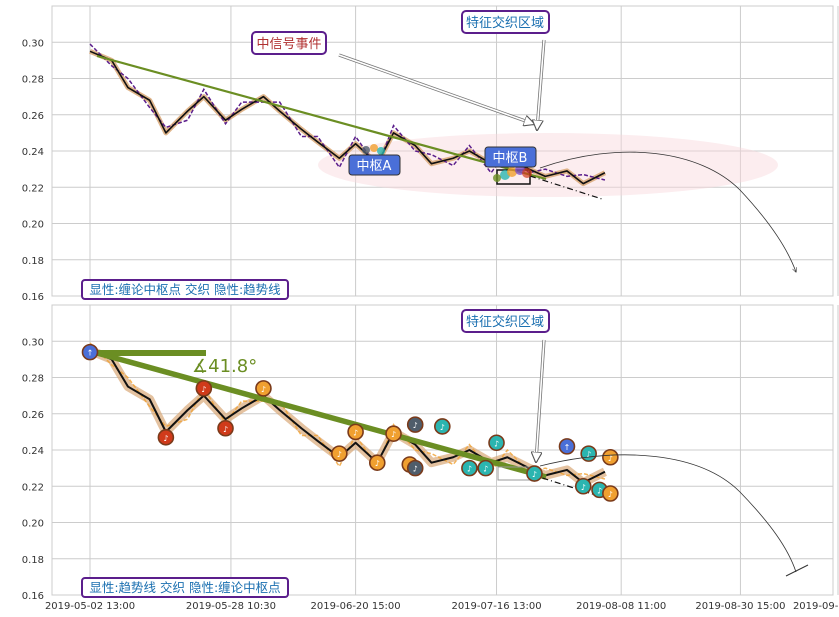 The image size is (839, 617). I want to click on angle-label: ∡41.8°, so click(224, 366).